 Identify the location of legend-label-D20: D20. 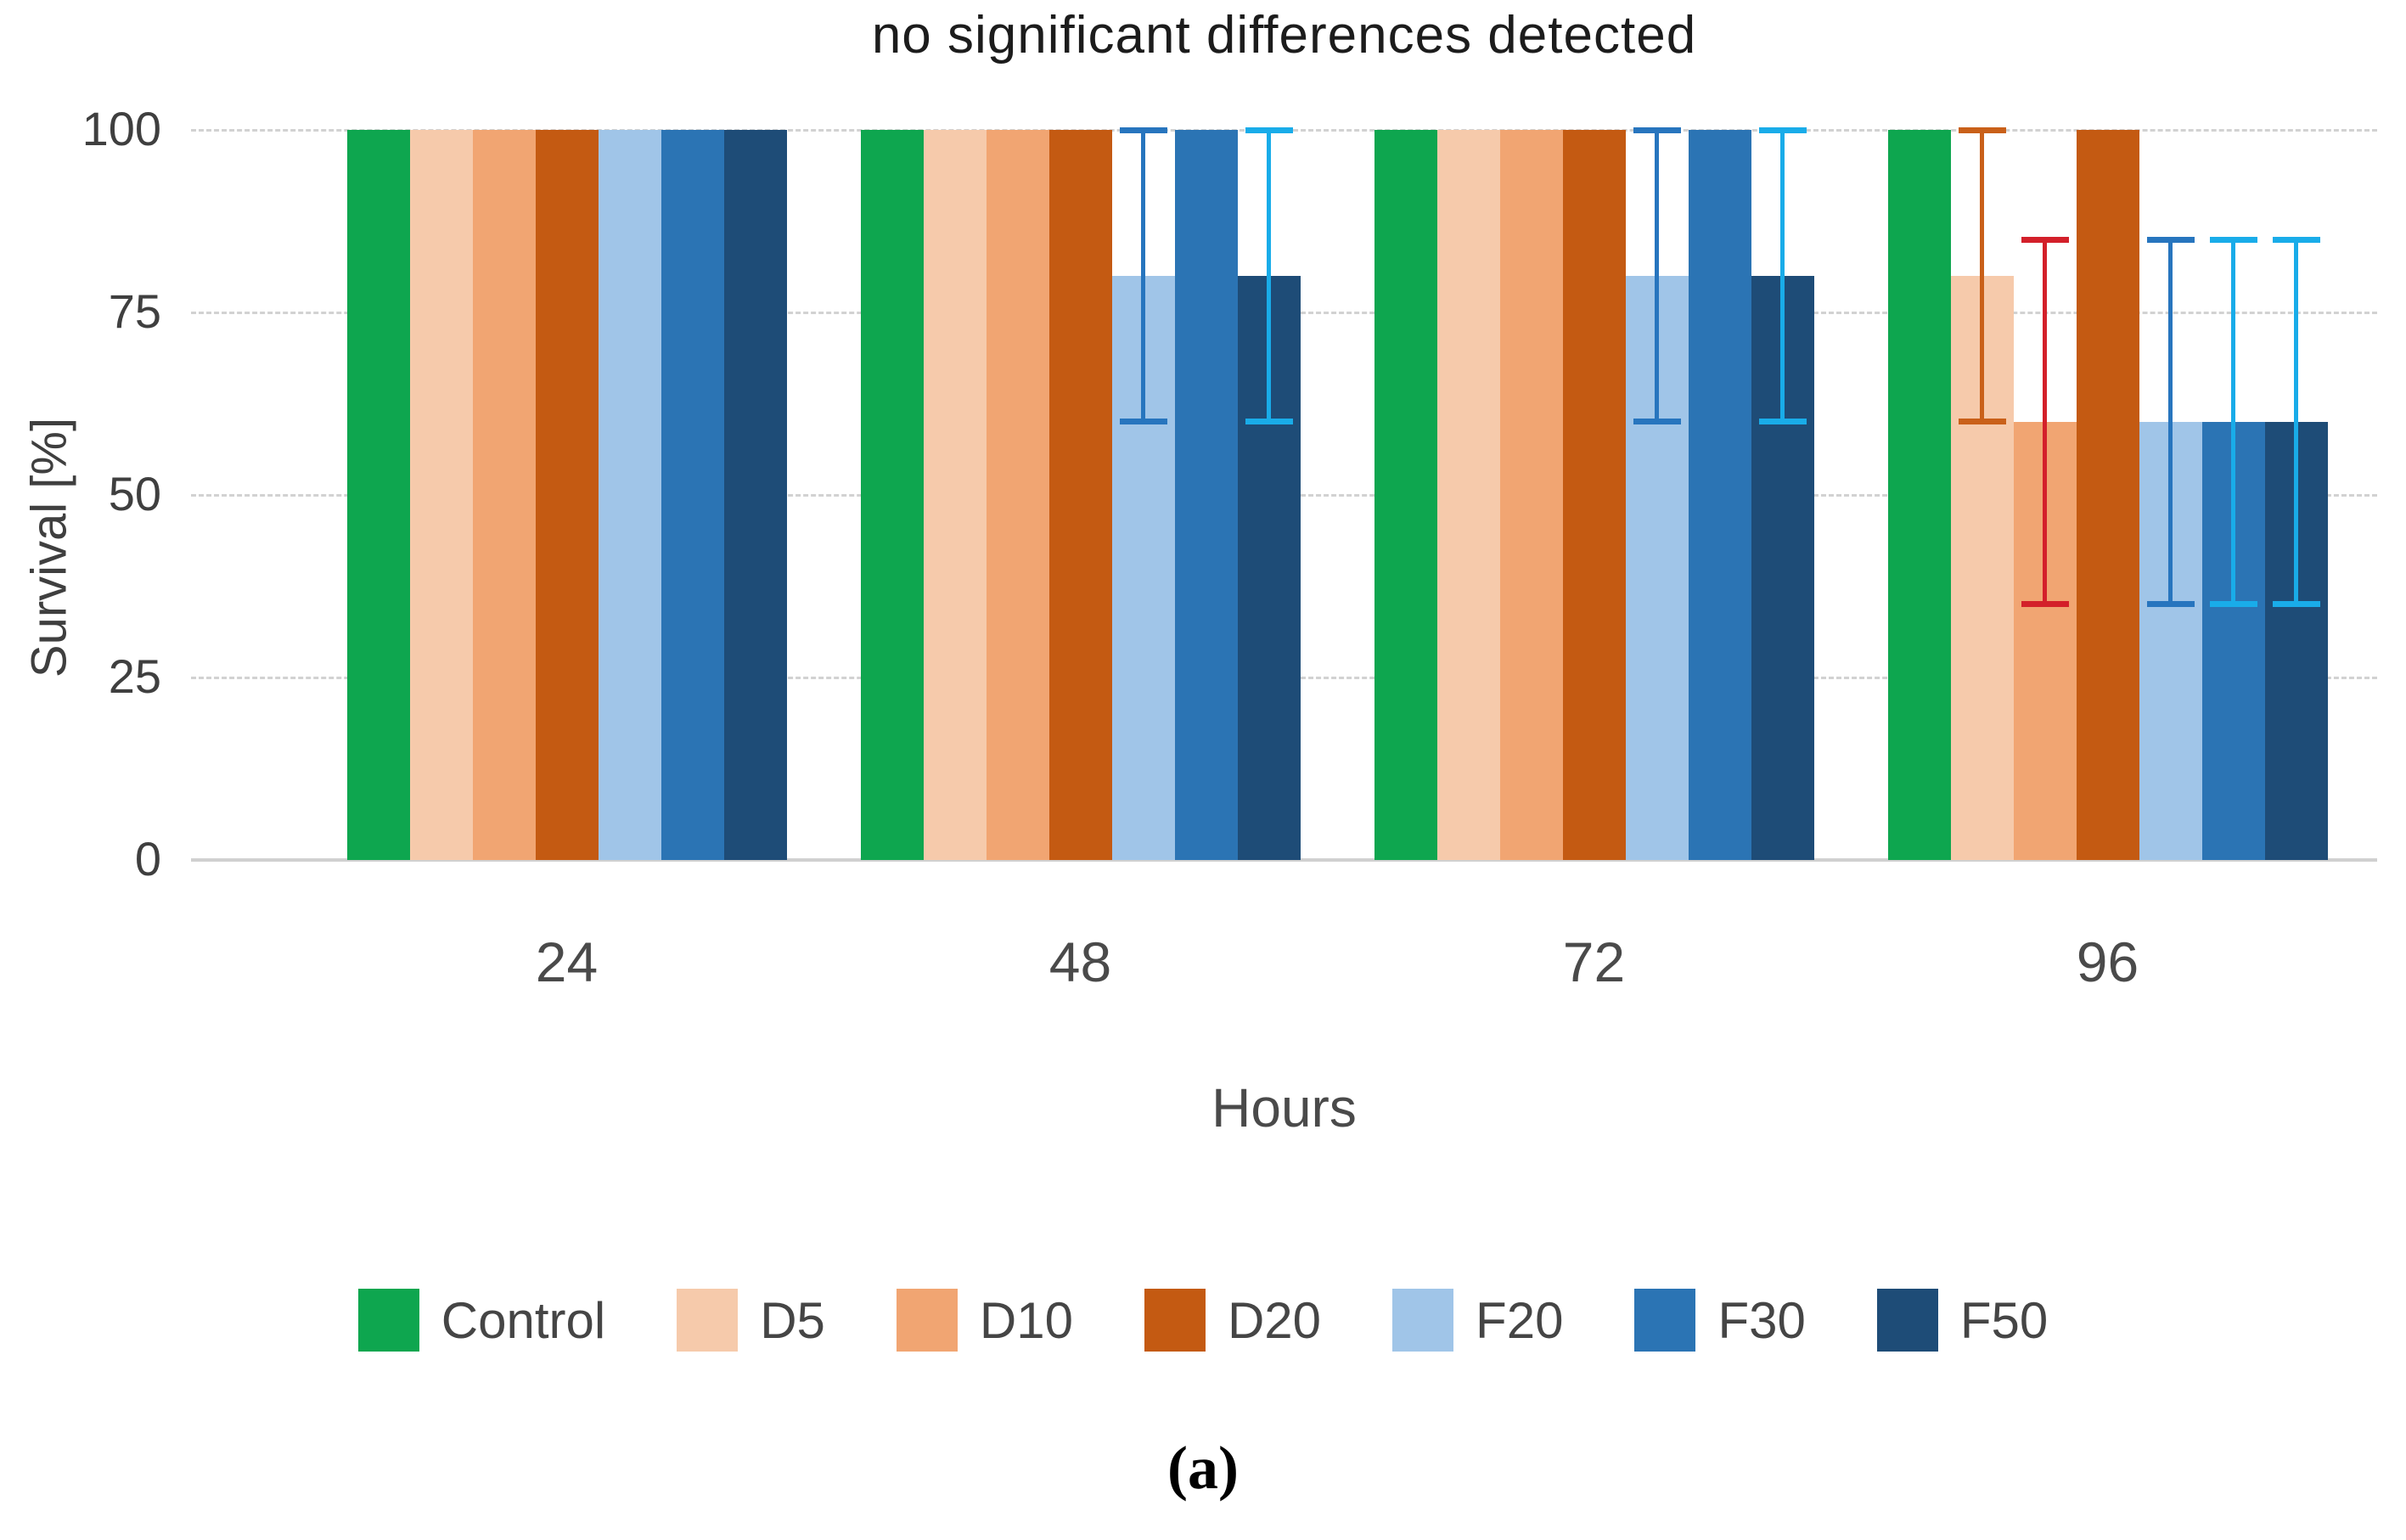
(1275, 1320).